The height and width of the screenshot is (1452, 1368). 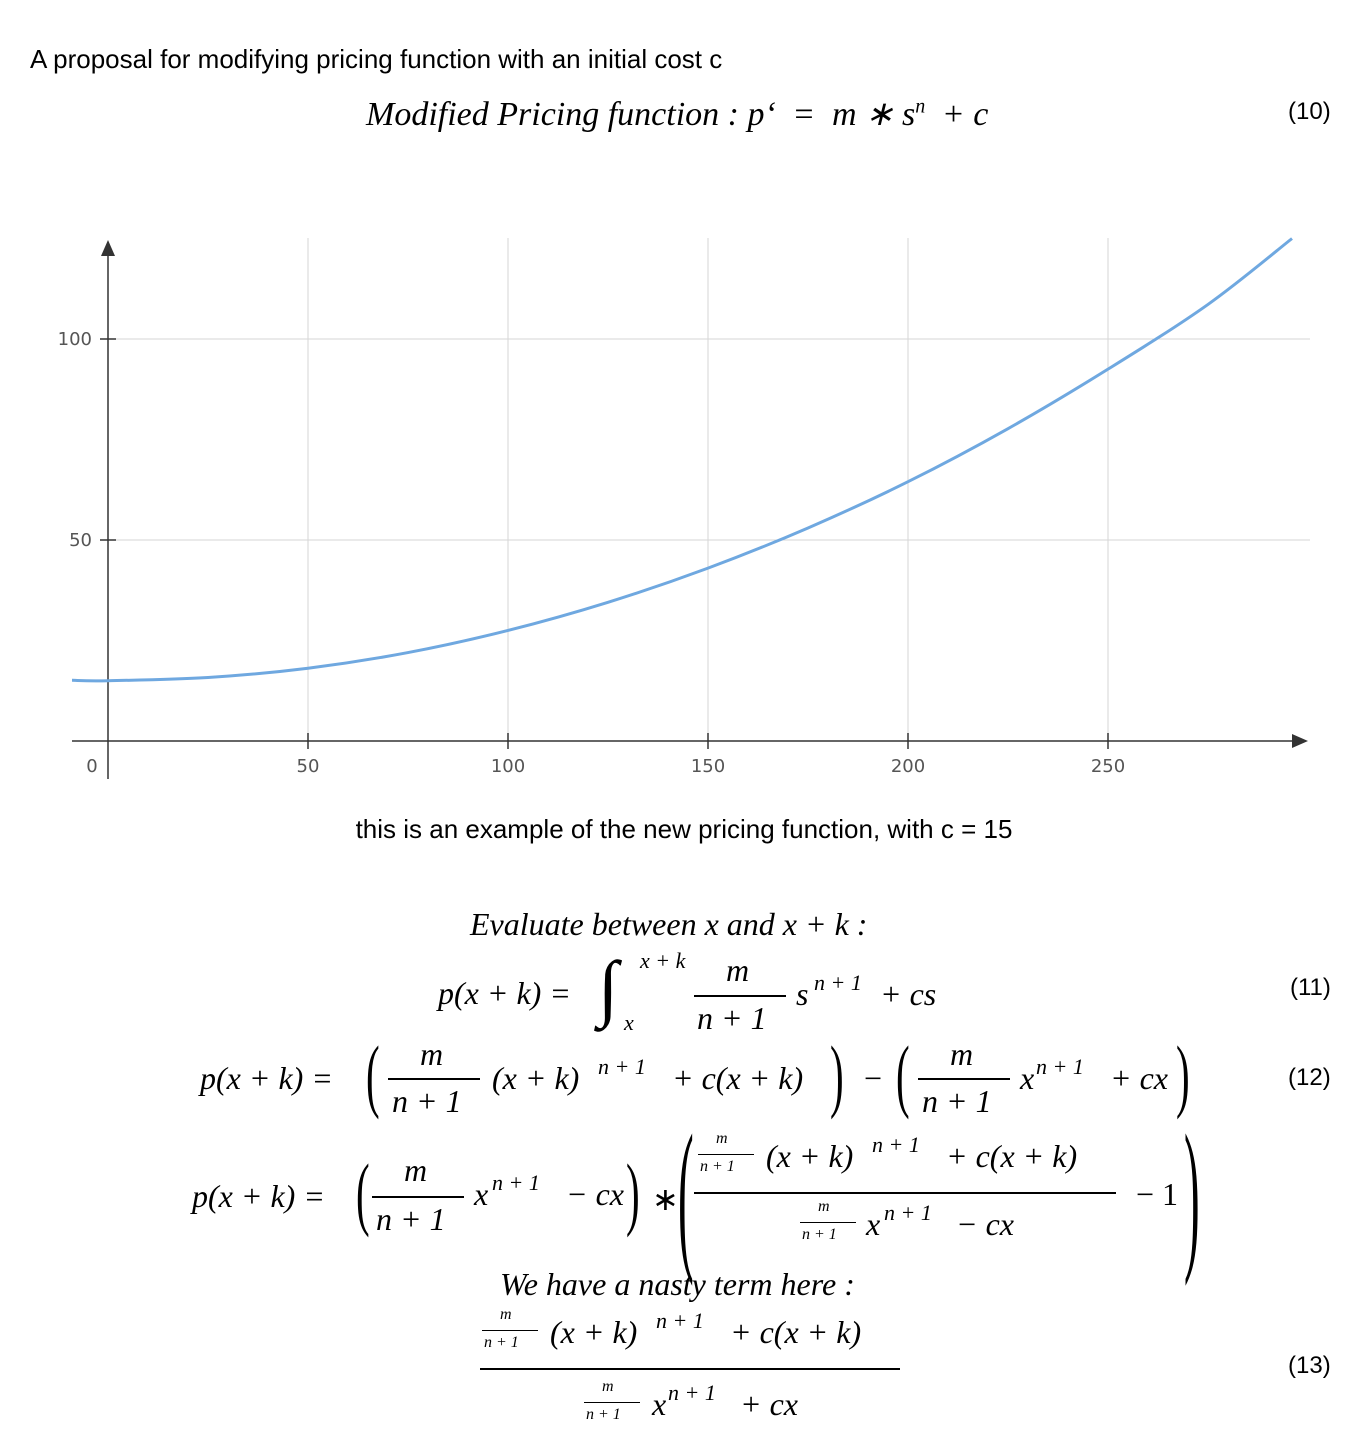 What do you see at coordinates (1192, 1194) in the screenshot?
I see `eq12b-big-right-paren: )` at bounding box center [1192, 1194].